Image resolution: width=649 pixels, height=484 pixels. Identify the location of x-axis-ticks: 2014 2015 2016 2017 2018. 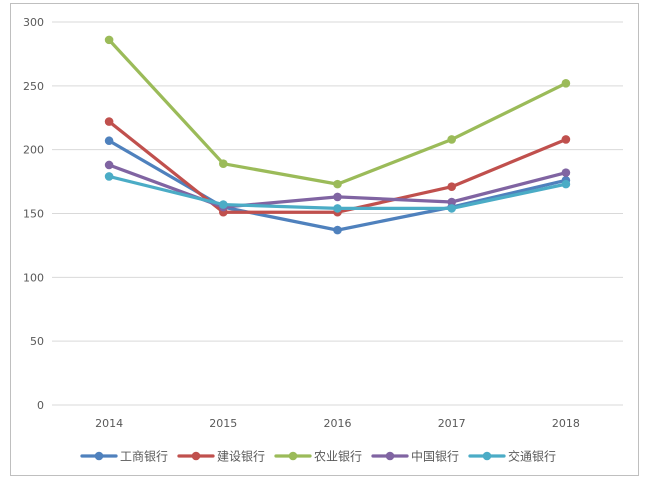
(337, 423).